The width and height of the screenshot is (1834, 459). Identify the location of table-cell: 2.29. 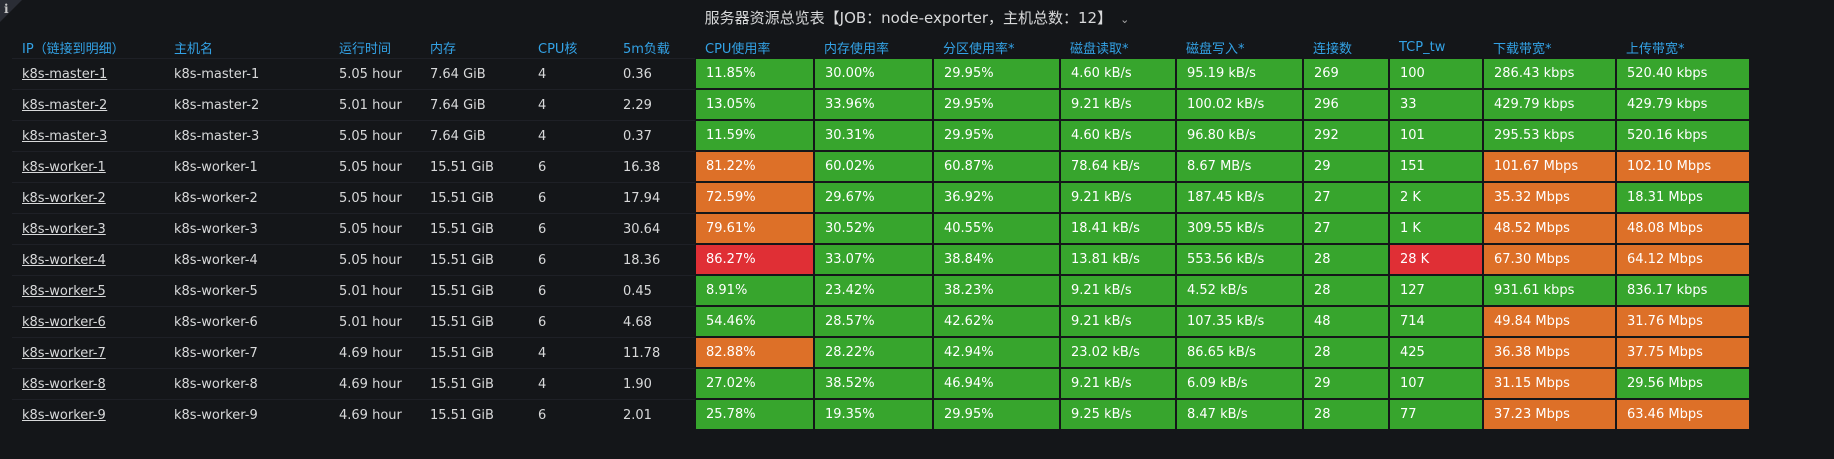
(654, 104).